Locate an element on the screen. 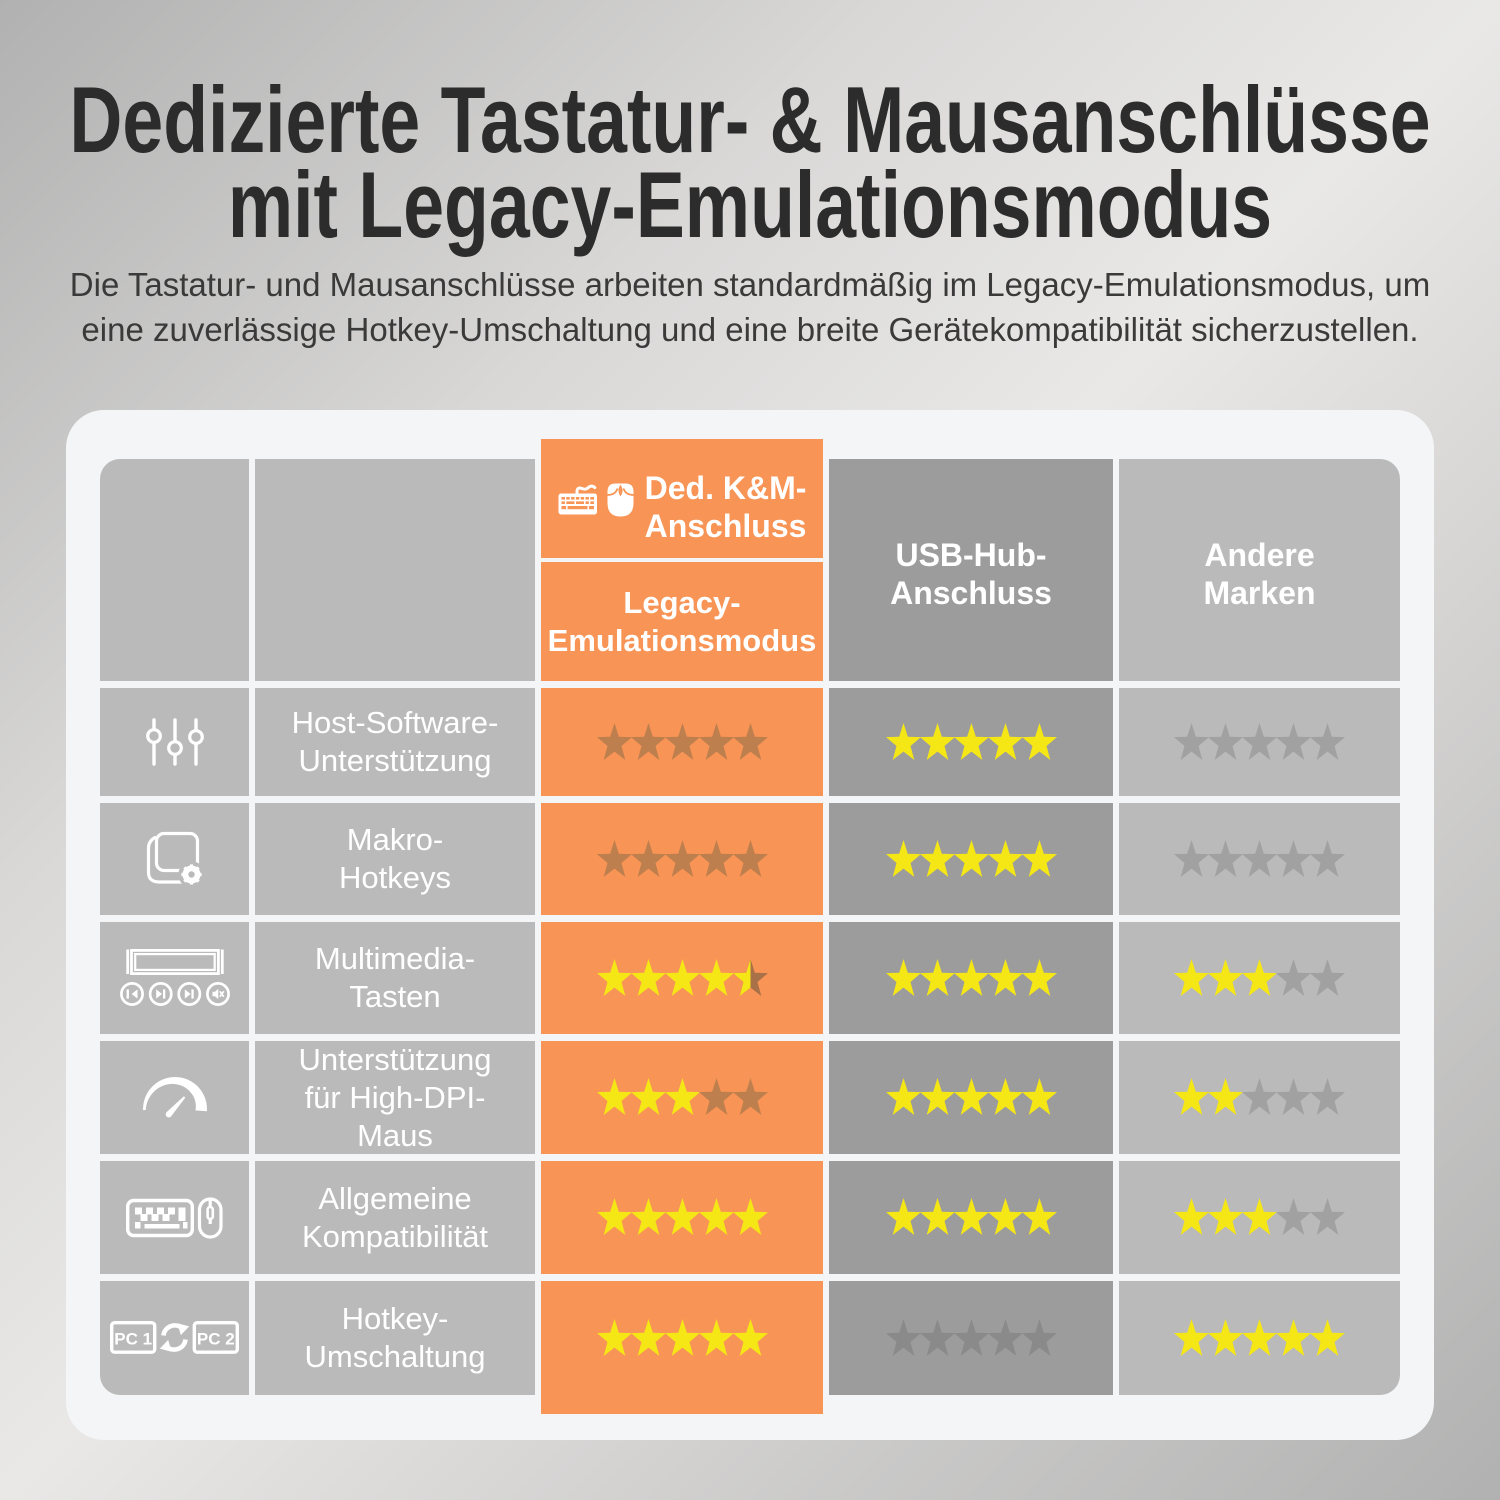 The height and width of the screenshot is (1500, 1500). svg-text: PC 2 is located at coordinates (216, 1339).